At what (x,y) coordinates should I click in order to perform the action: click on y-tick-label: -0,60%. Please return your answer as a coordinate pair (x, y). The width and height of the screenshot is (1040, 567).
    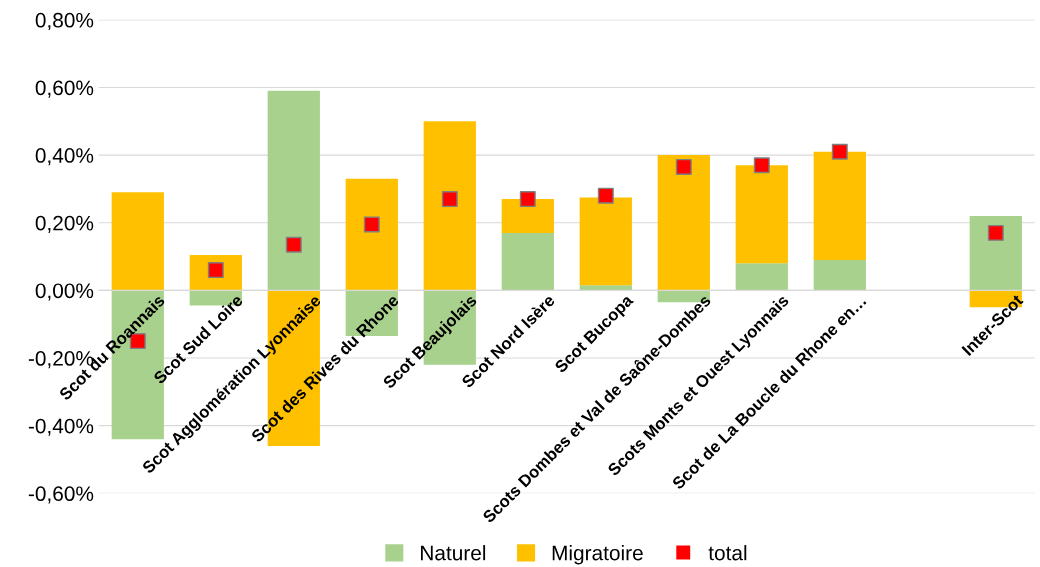
    Looking at the image, I should click on (61, 495).